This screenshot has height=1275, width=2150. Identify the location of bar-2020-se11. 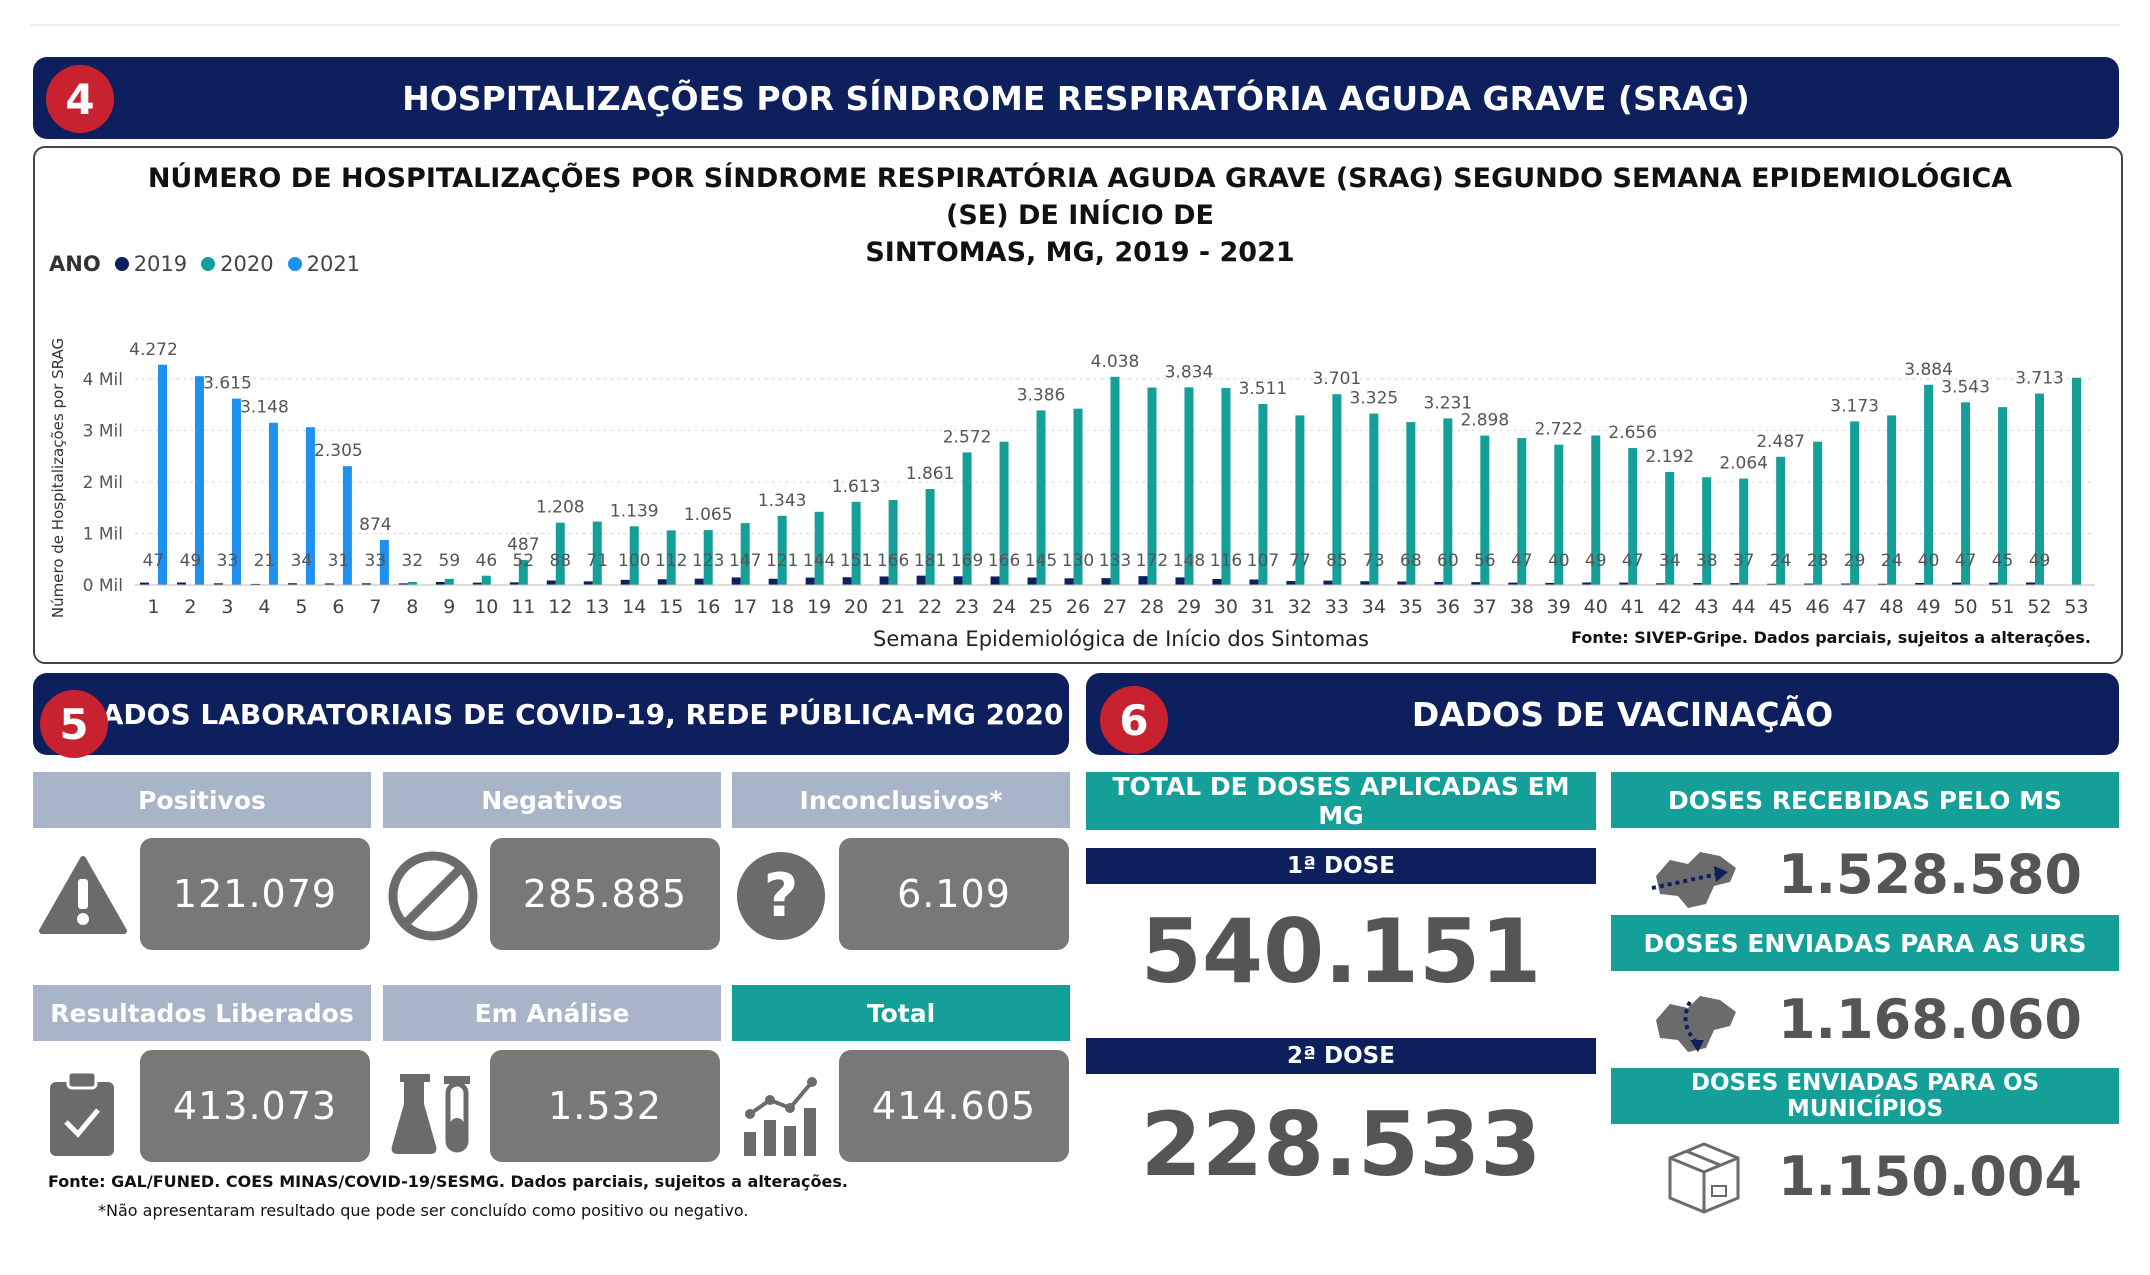
(523, 572).